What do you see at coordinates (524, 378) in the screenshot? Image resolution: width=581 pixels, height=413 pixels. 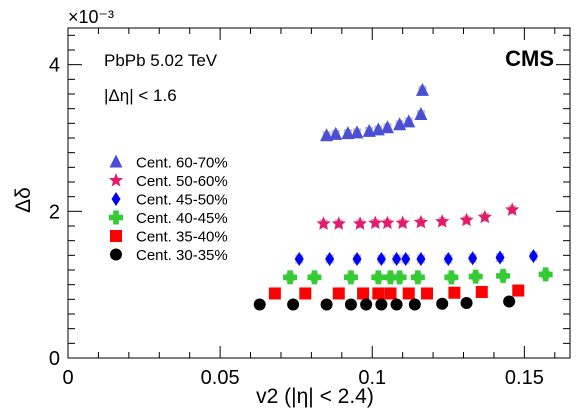 I see `x-tick-label: 0.15` at bounding box center [524, 378].